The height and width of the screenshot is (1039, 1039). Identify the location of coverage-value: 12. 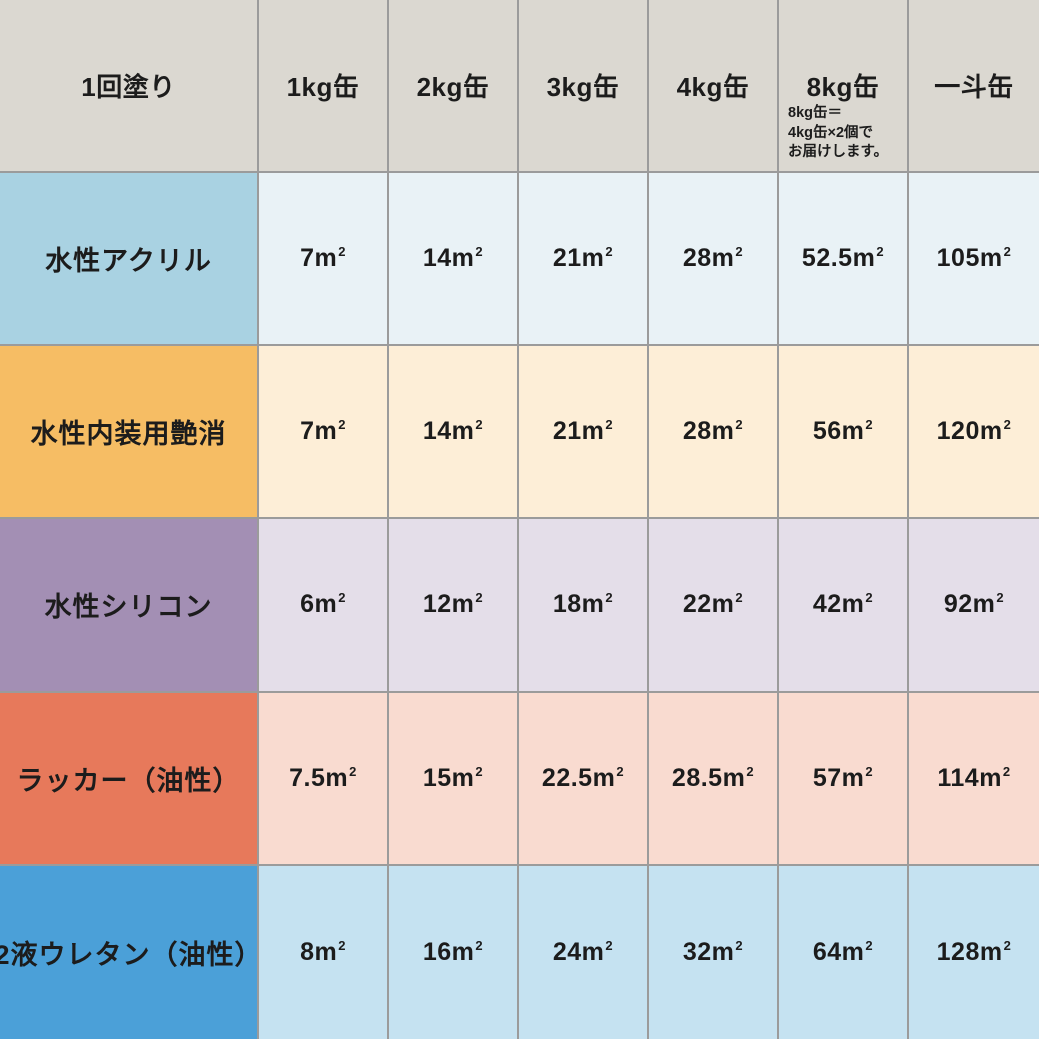
(437, 604).